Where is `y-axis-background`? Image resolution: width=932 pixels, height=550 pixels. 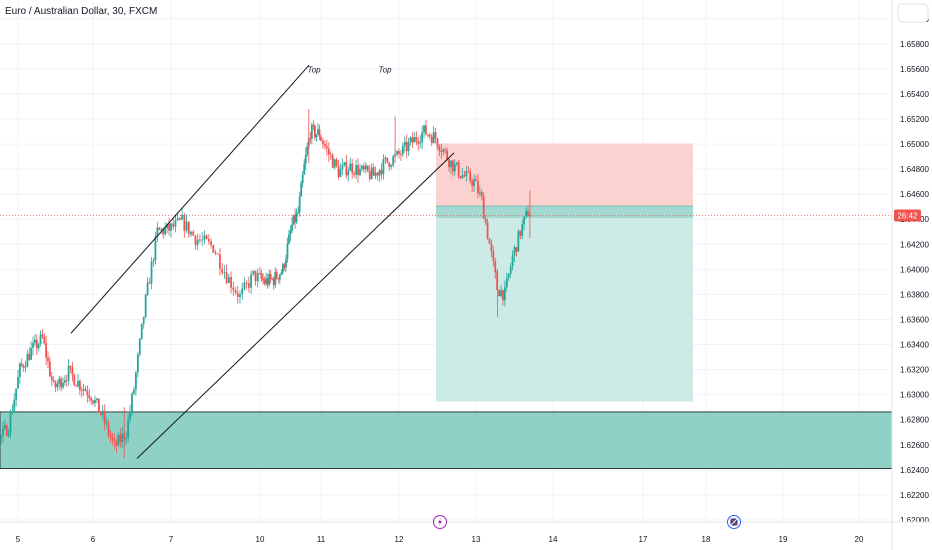 y-axis-background is located at coordinates (912, 275).